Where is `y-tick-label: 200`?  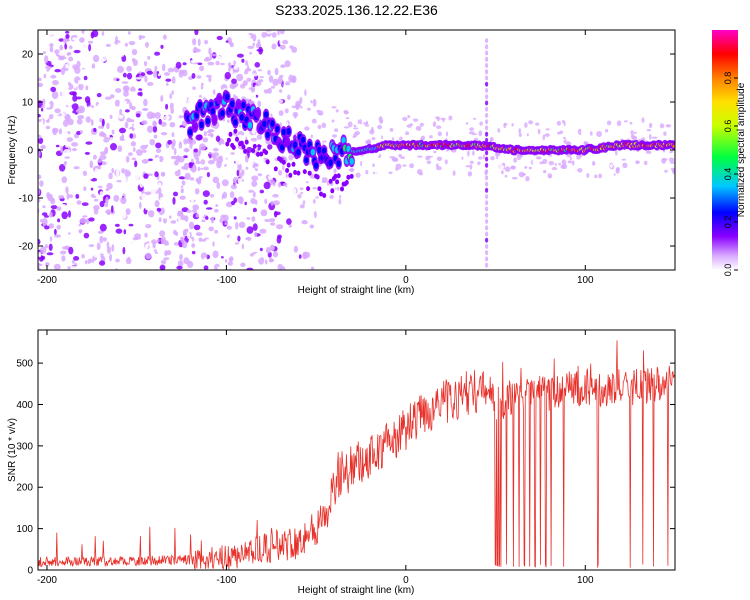 y-tick-label: 200 is located at coordinates (24, 488).